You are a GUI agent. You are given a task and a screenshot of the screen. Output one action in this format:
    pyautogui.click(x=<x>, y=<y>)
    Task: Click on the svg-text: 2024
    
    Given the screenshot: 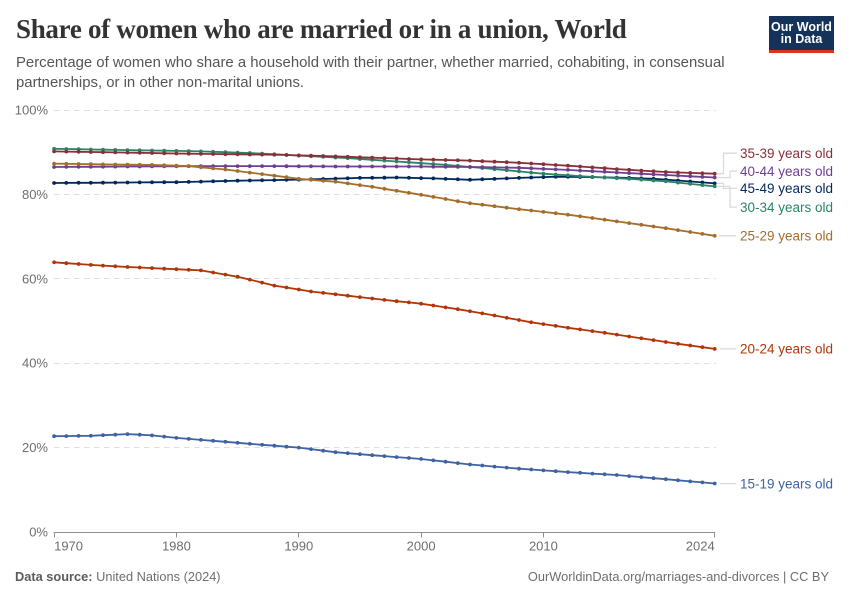 What is the action you would take?
    pyautogui.click(x=700, y=546)
    